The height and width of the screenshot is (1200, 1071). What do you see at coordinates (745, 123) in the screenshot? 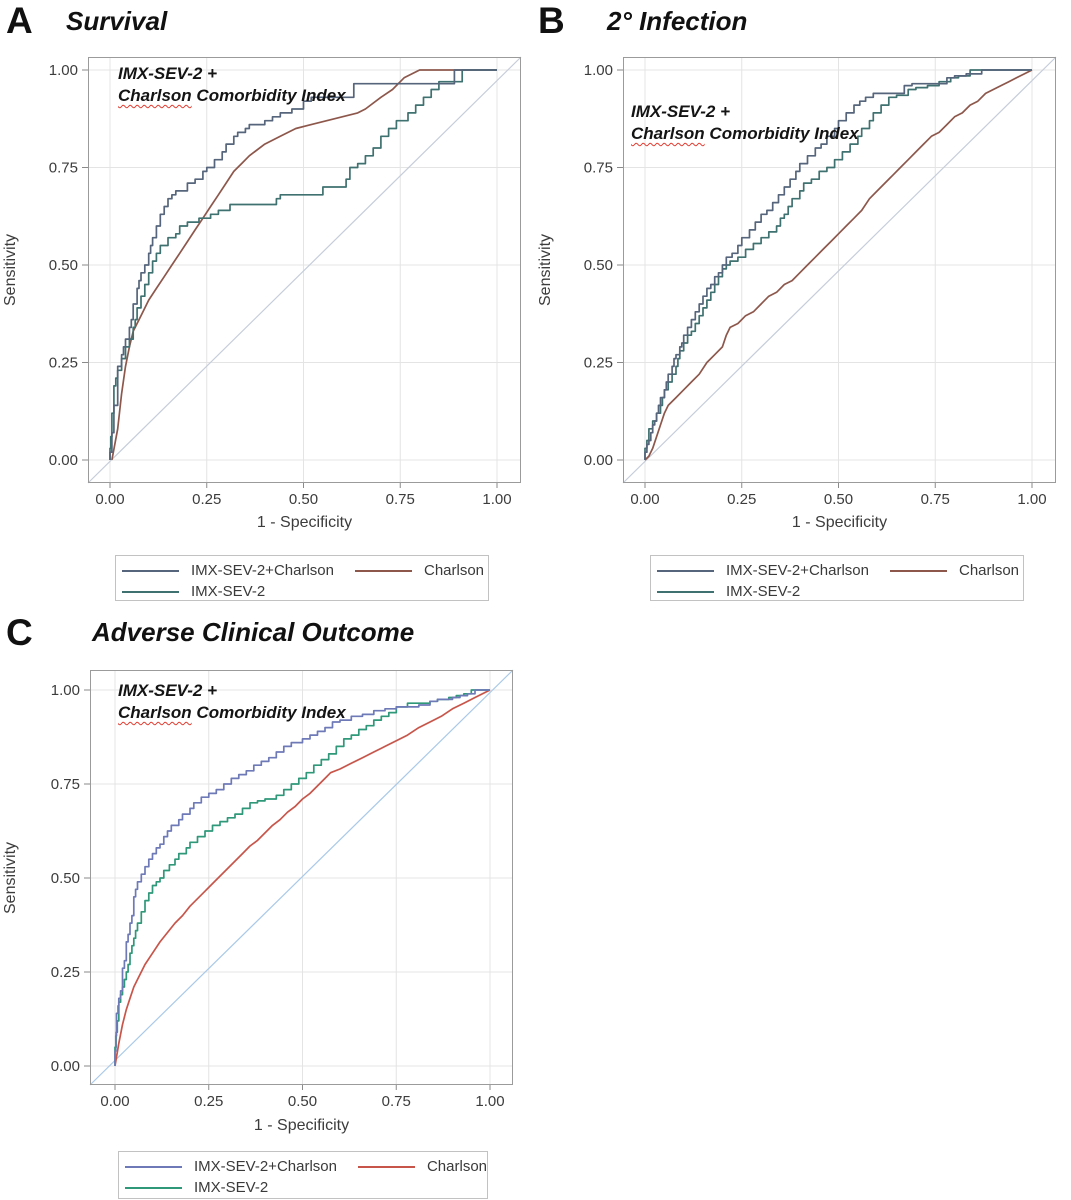
I see `panel-b-annotation: IMX-SEV-2 + Charlson Comorbidity Index` at bounding box center [745, 123].